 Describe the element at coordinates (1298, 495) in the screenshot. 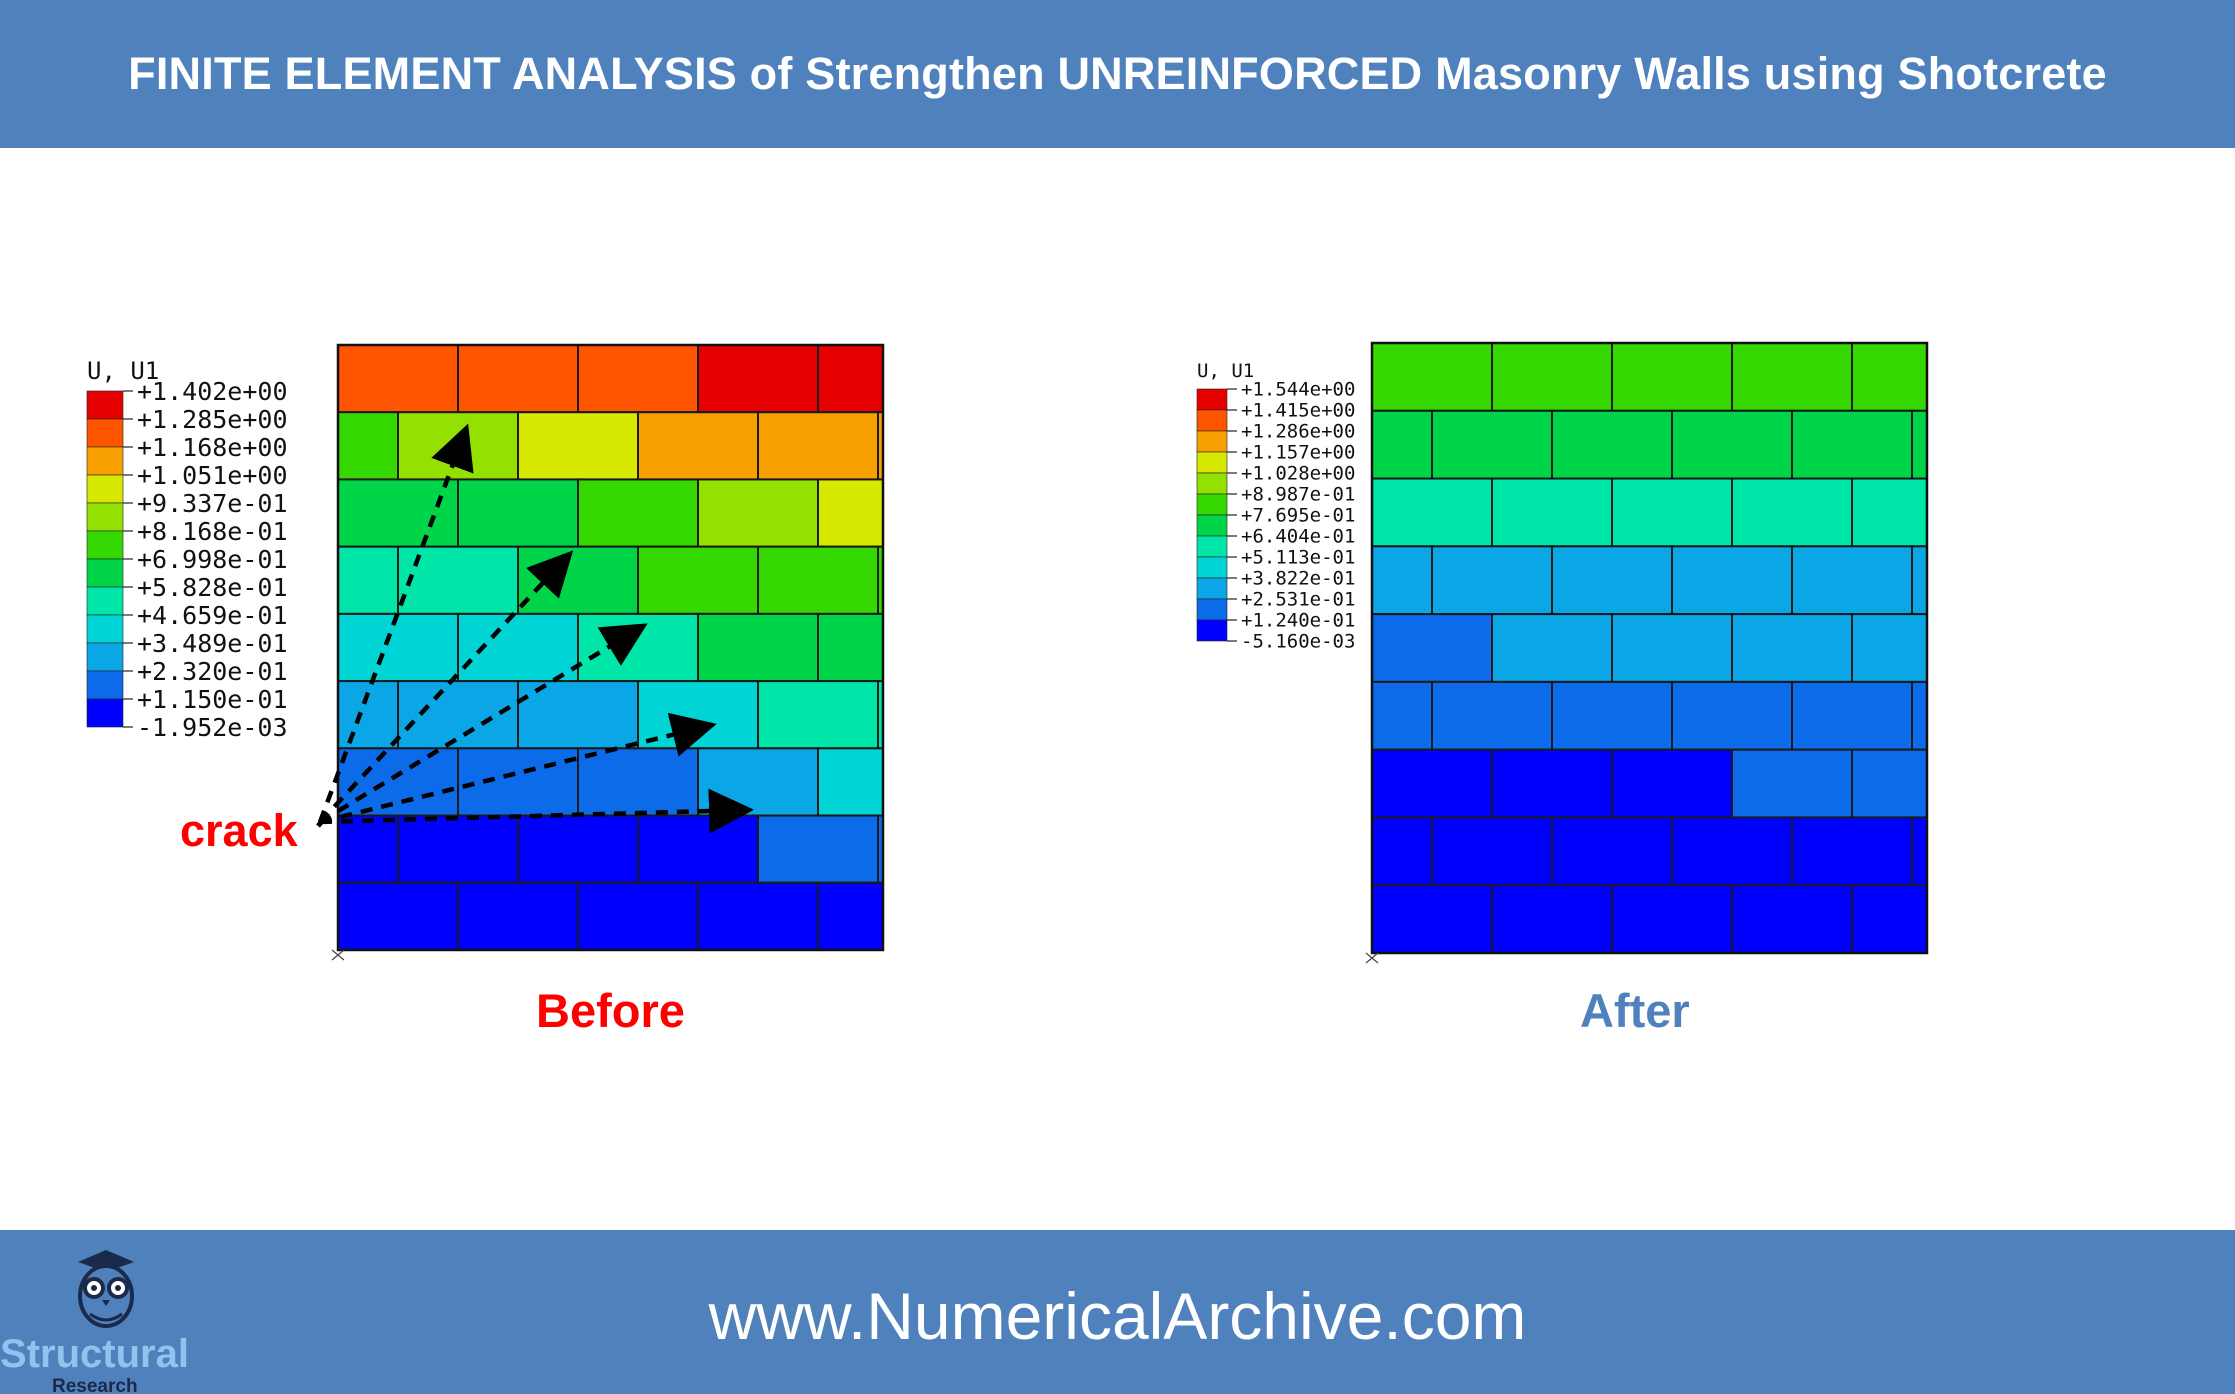

I see `after-legend-label: +8.987e-01` at that location.